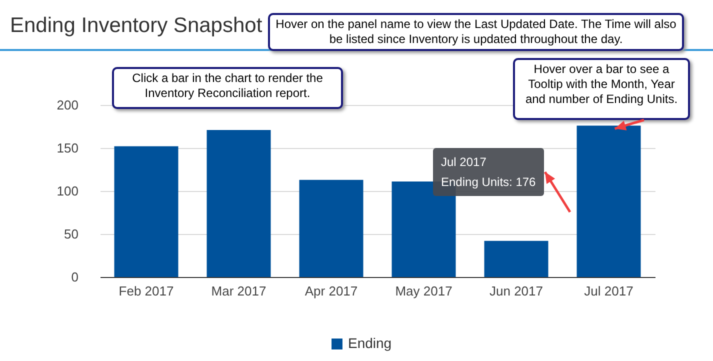 The height and width of the screenshot is (361, 713). What do you see at coordinates (67, 148) in the screenshot?
I see `y-tick-label: 150` at bounding box center [67, 148].